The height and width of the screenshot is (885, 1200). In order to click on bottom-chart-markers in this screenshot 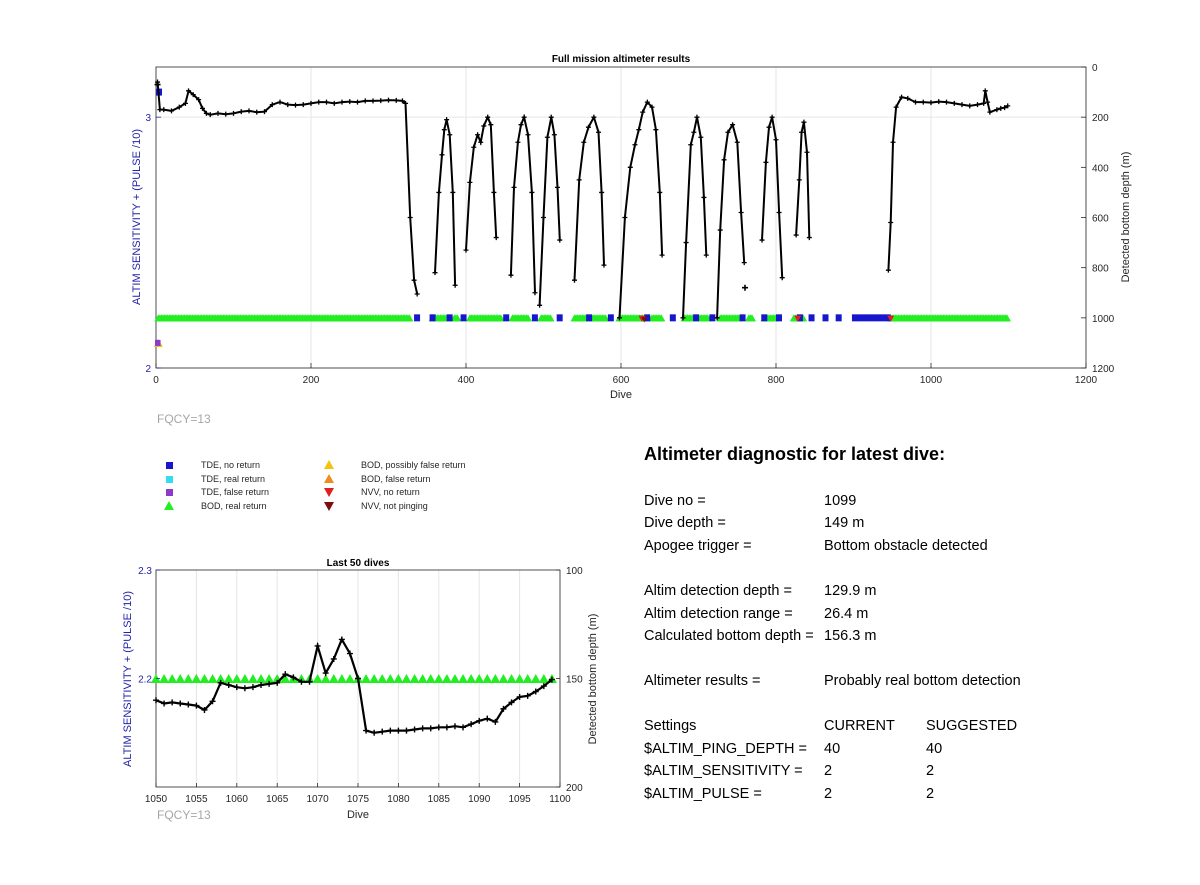, I will do `click(354, 678)`.